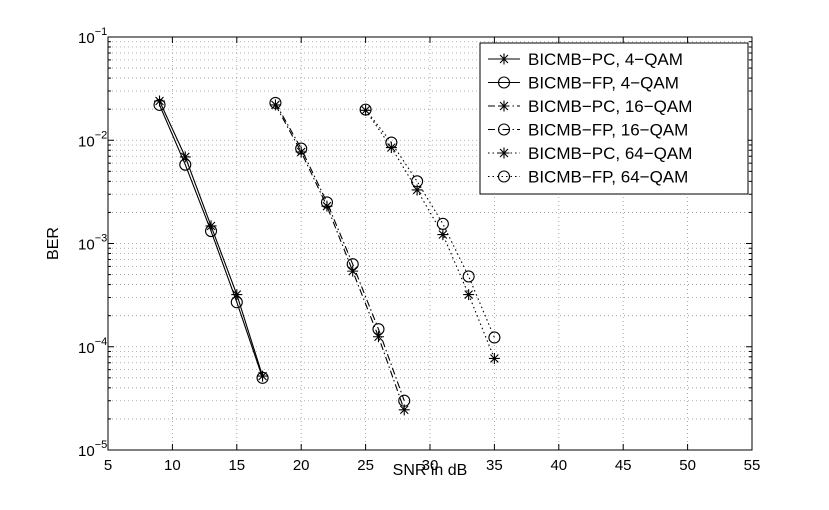 Image resolution: width=829 pixels, height=510 pixels. Describe the element at coordinates (752, 465) in the screenshot. I see `x-tick-label: 55` at that location.